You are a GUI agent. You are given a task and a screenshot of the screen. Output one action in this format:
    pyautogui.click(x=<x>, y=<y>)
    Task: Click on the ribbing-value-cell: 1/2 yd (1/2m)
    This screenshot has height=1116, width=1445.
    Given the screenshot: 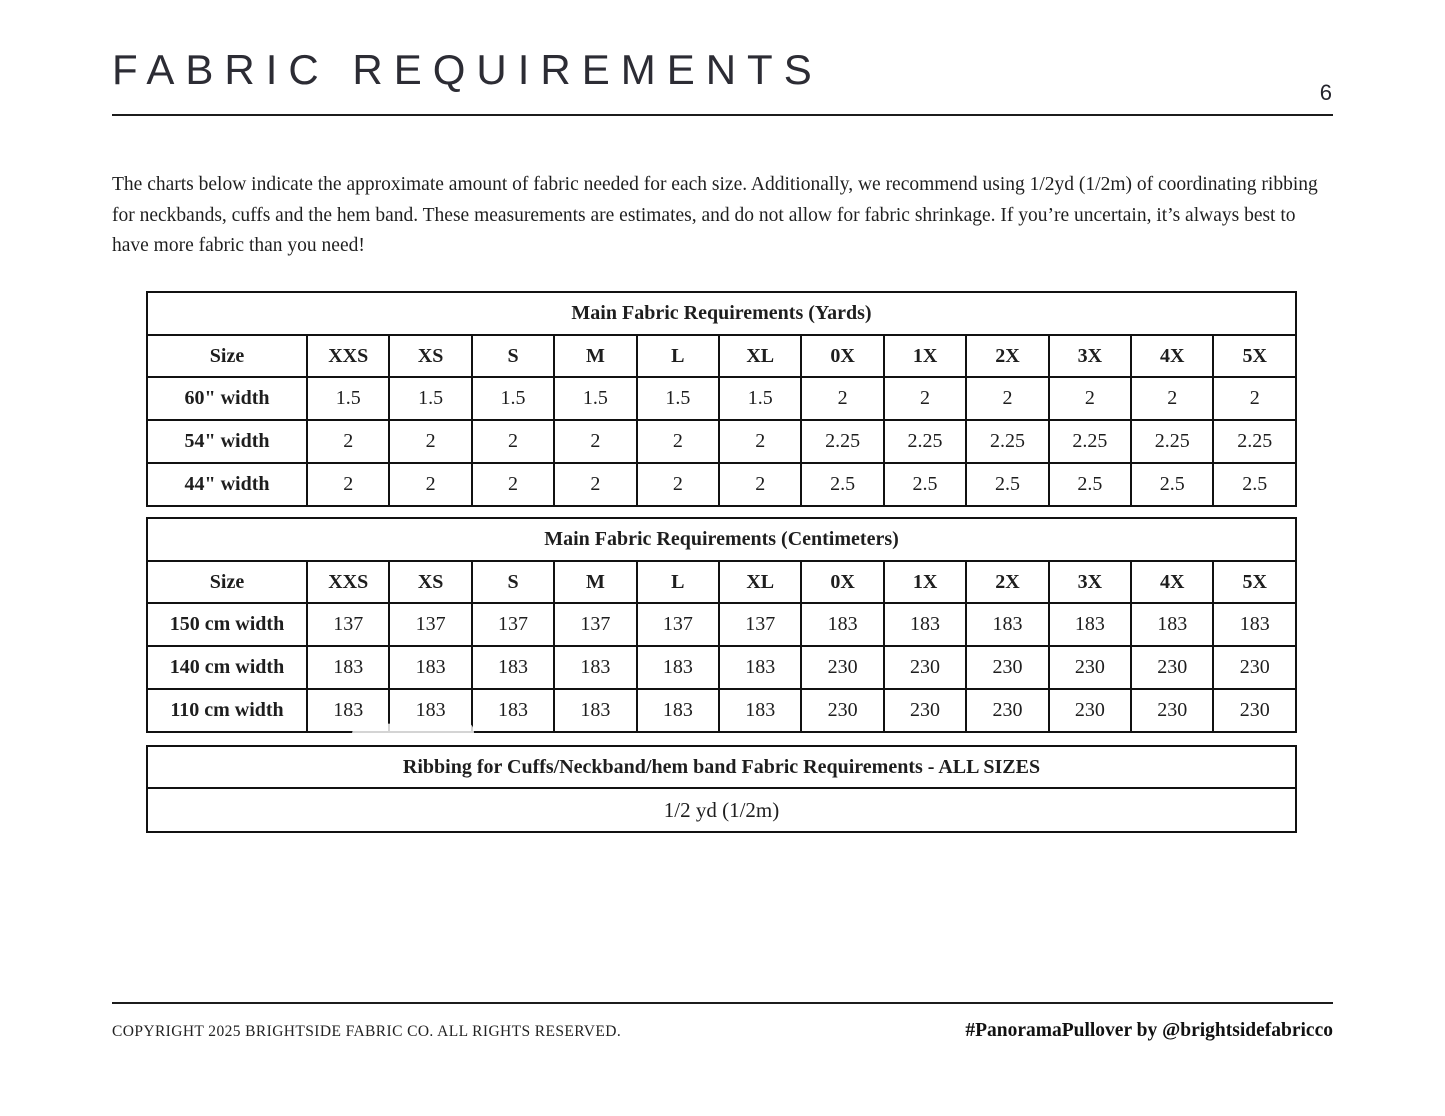 What is the action you would take?
    pyautogui.click(x=721, y=810)
    